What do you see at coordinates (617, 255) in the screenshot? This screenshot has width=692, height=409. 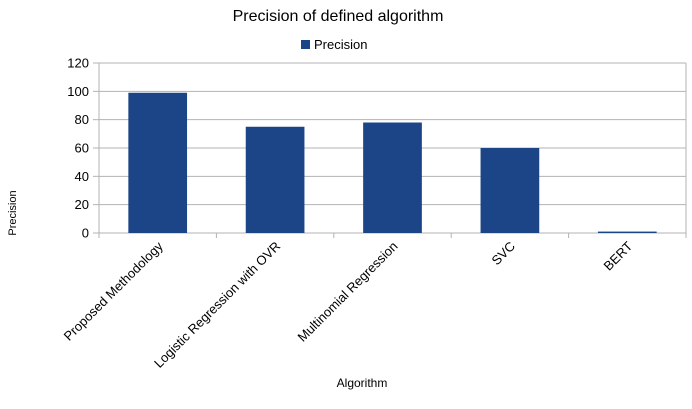 I see `x-tick-label: BERT` at bounding box center [617, 255].